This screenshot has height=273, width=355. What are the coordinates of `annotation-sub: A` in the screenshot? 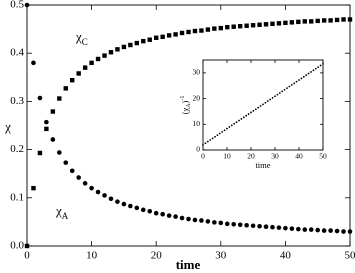 It's located at (65, 216).